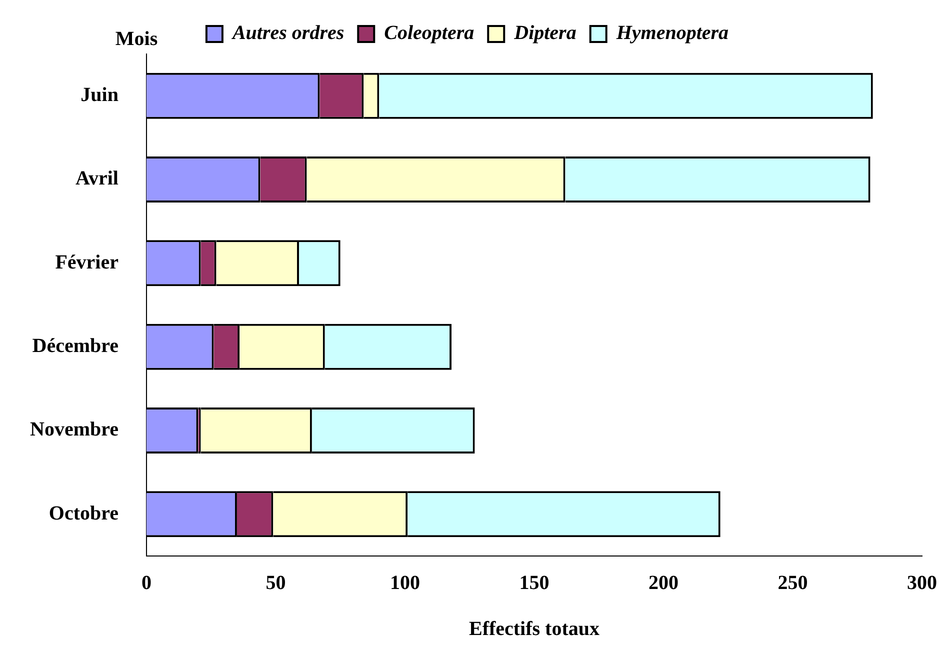 The width and height of the screenshot is (945, 656). What do you see at coordinates (99, 95) in the screenshot?
I see `y-tick-label: Juin` at bounding box center [99, 95].